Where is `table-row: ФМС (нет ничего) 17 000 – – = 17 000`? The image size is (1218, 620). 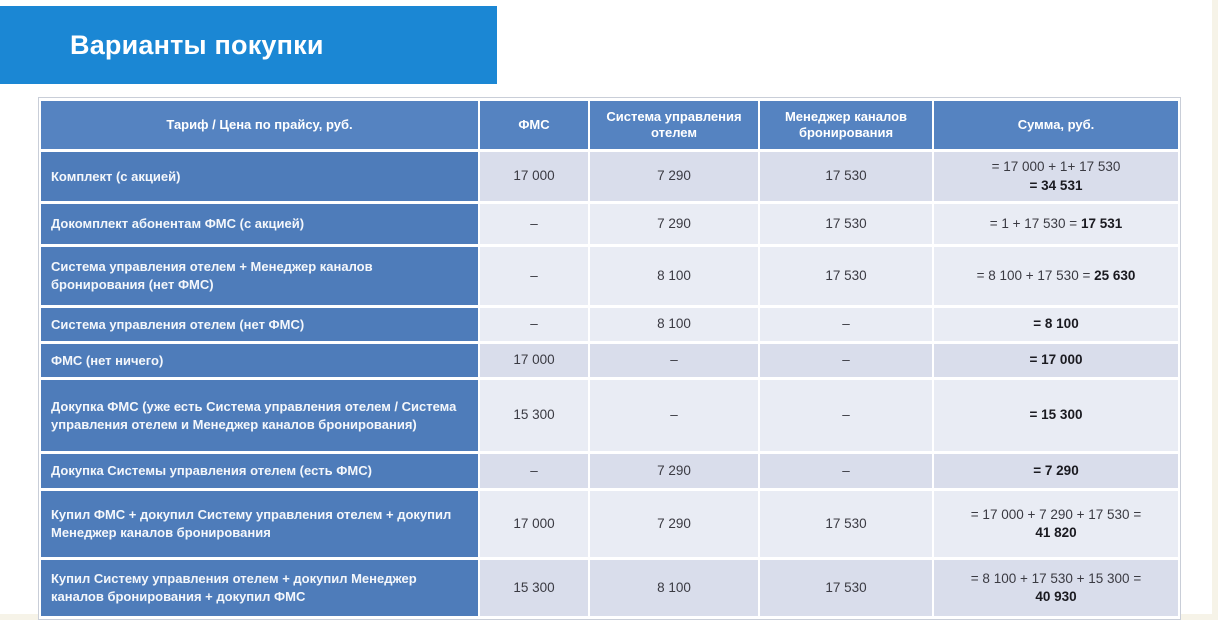 table-row: ФМС (нет ничего) 17 000 – – = 17 000 is located at coordinates (609, 360).